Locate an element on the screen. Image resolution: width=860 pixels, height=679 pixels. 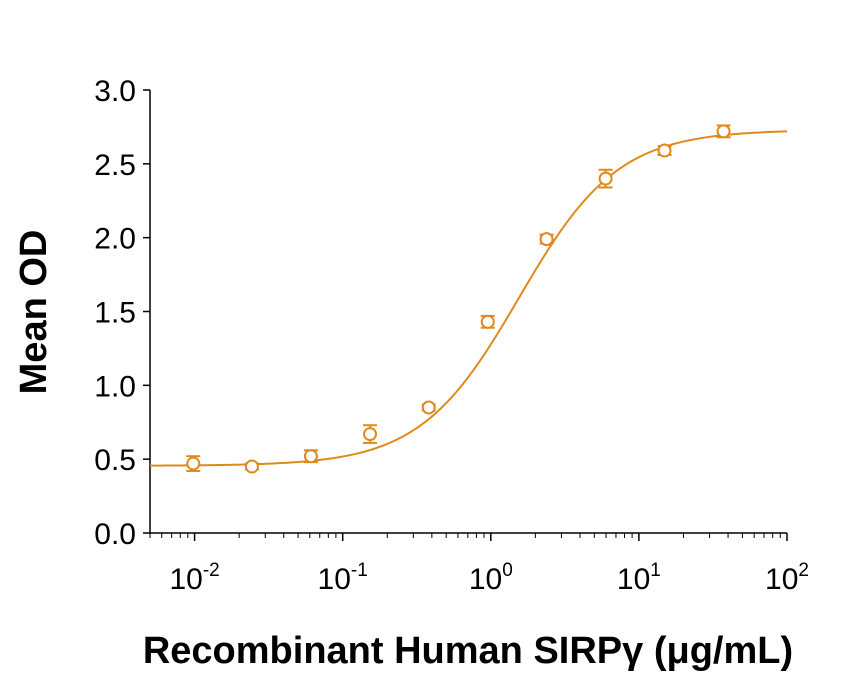
y-tick-label: 1.5 is located at coordinates (115, 313).